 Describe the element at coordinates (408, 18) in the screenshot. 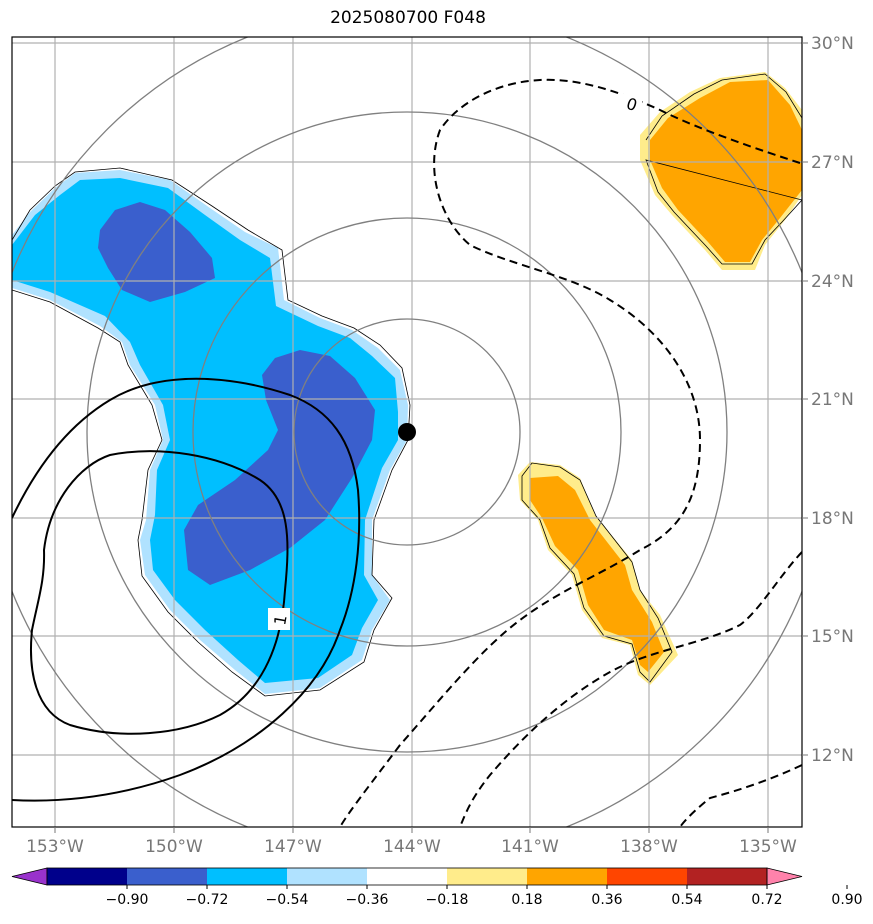

I see `figure-title: 2025080700 F048` at that location.